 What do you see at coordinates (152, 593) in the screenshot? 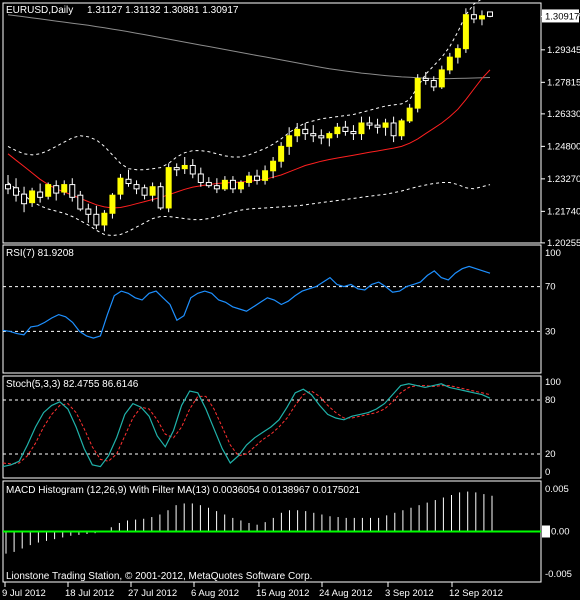
I see `date-tick-label: 27 Jul 2012` at bounding box center [152, 593].